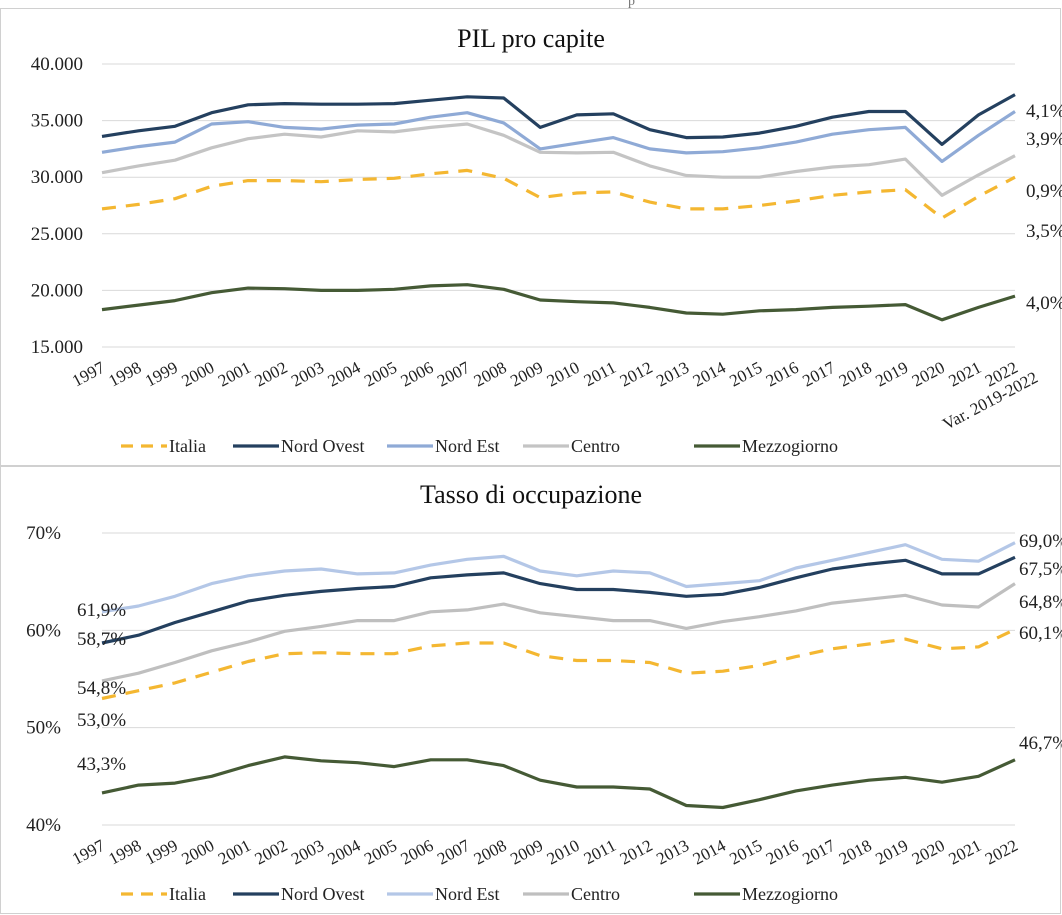 This screenshot has height=915, width=1062. Describe the element at coordinates (891, 852) in the screenshot. I see `occ-x-tick-label: 2019` at that location.